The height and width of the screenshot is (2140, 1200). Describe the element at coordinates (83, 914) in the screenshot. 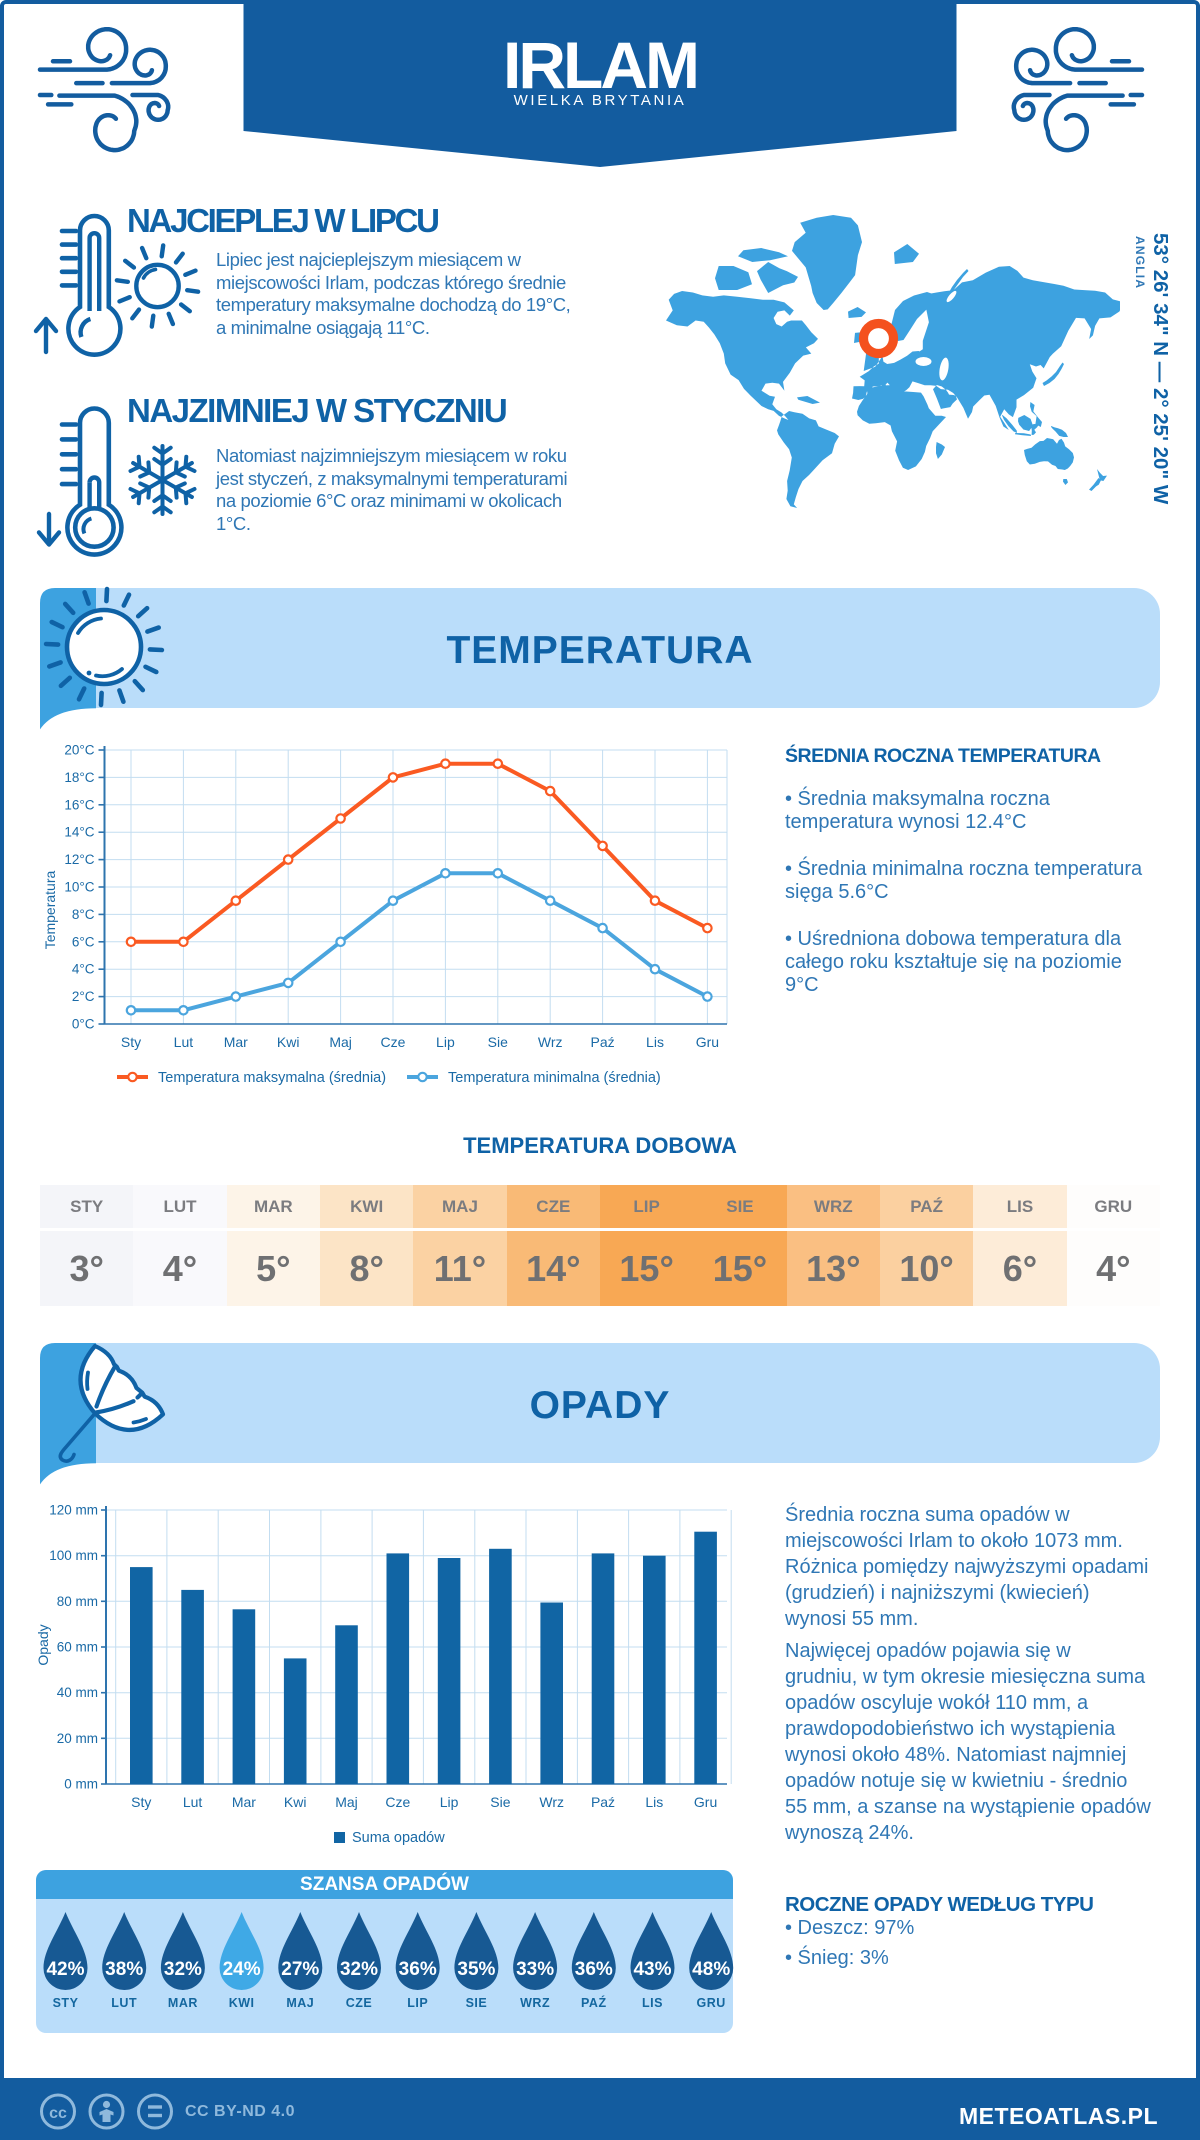

I see `svg-text: 8°C` at that location.